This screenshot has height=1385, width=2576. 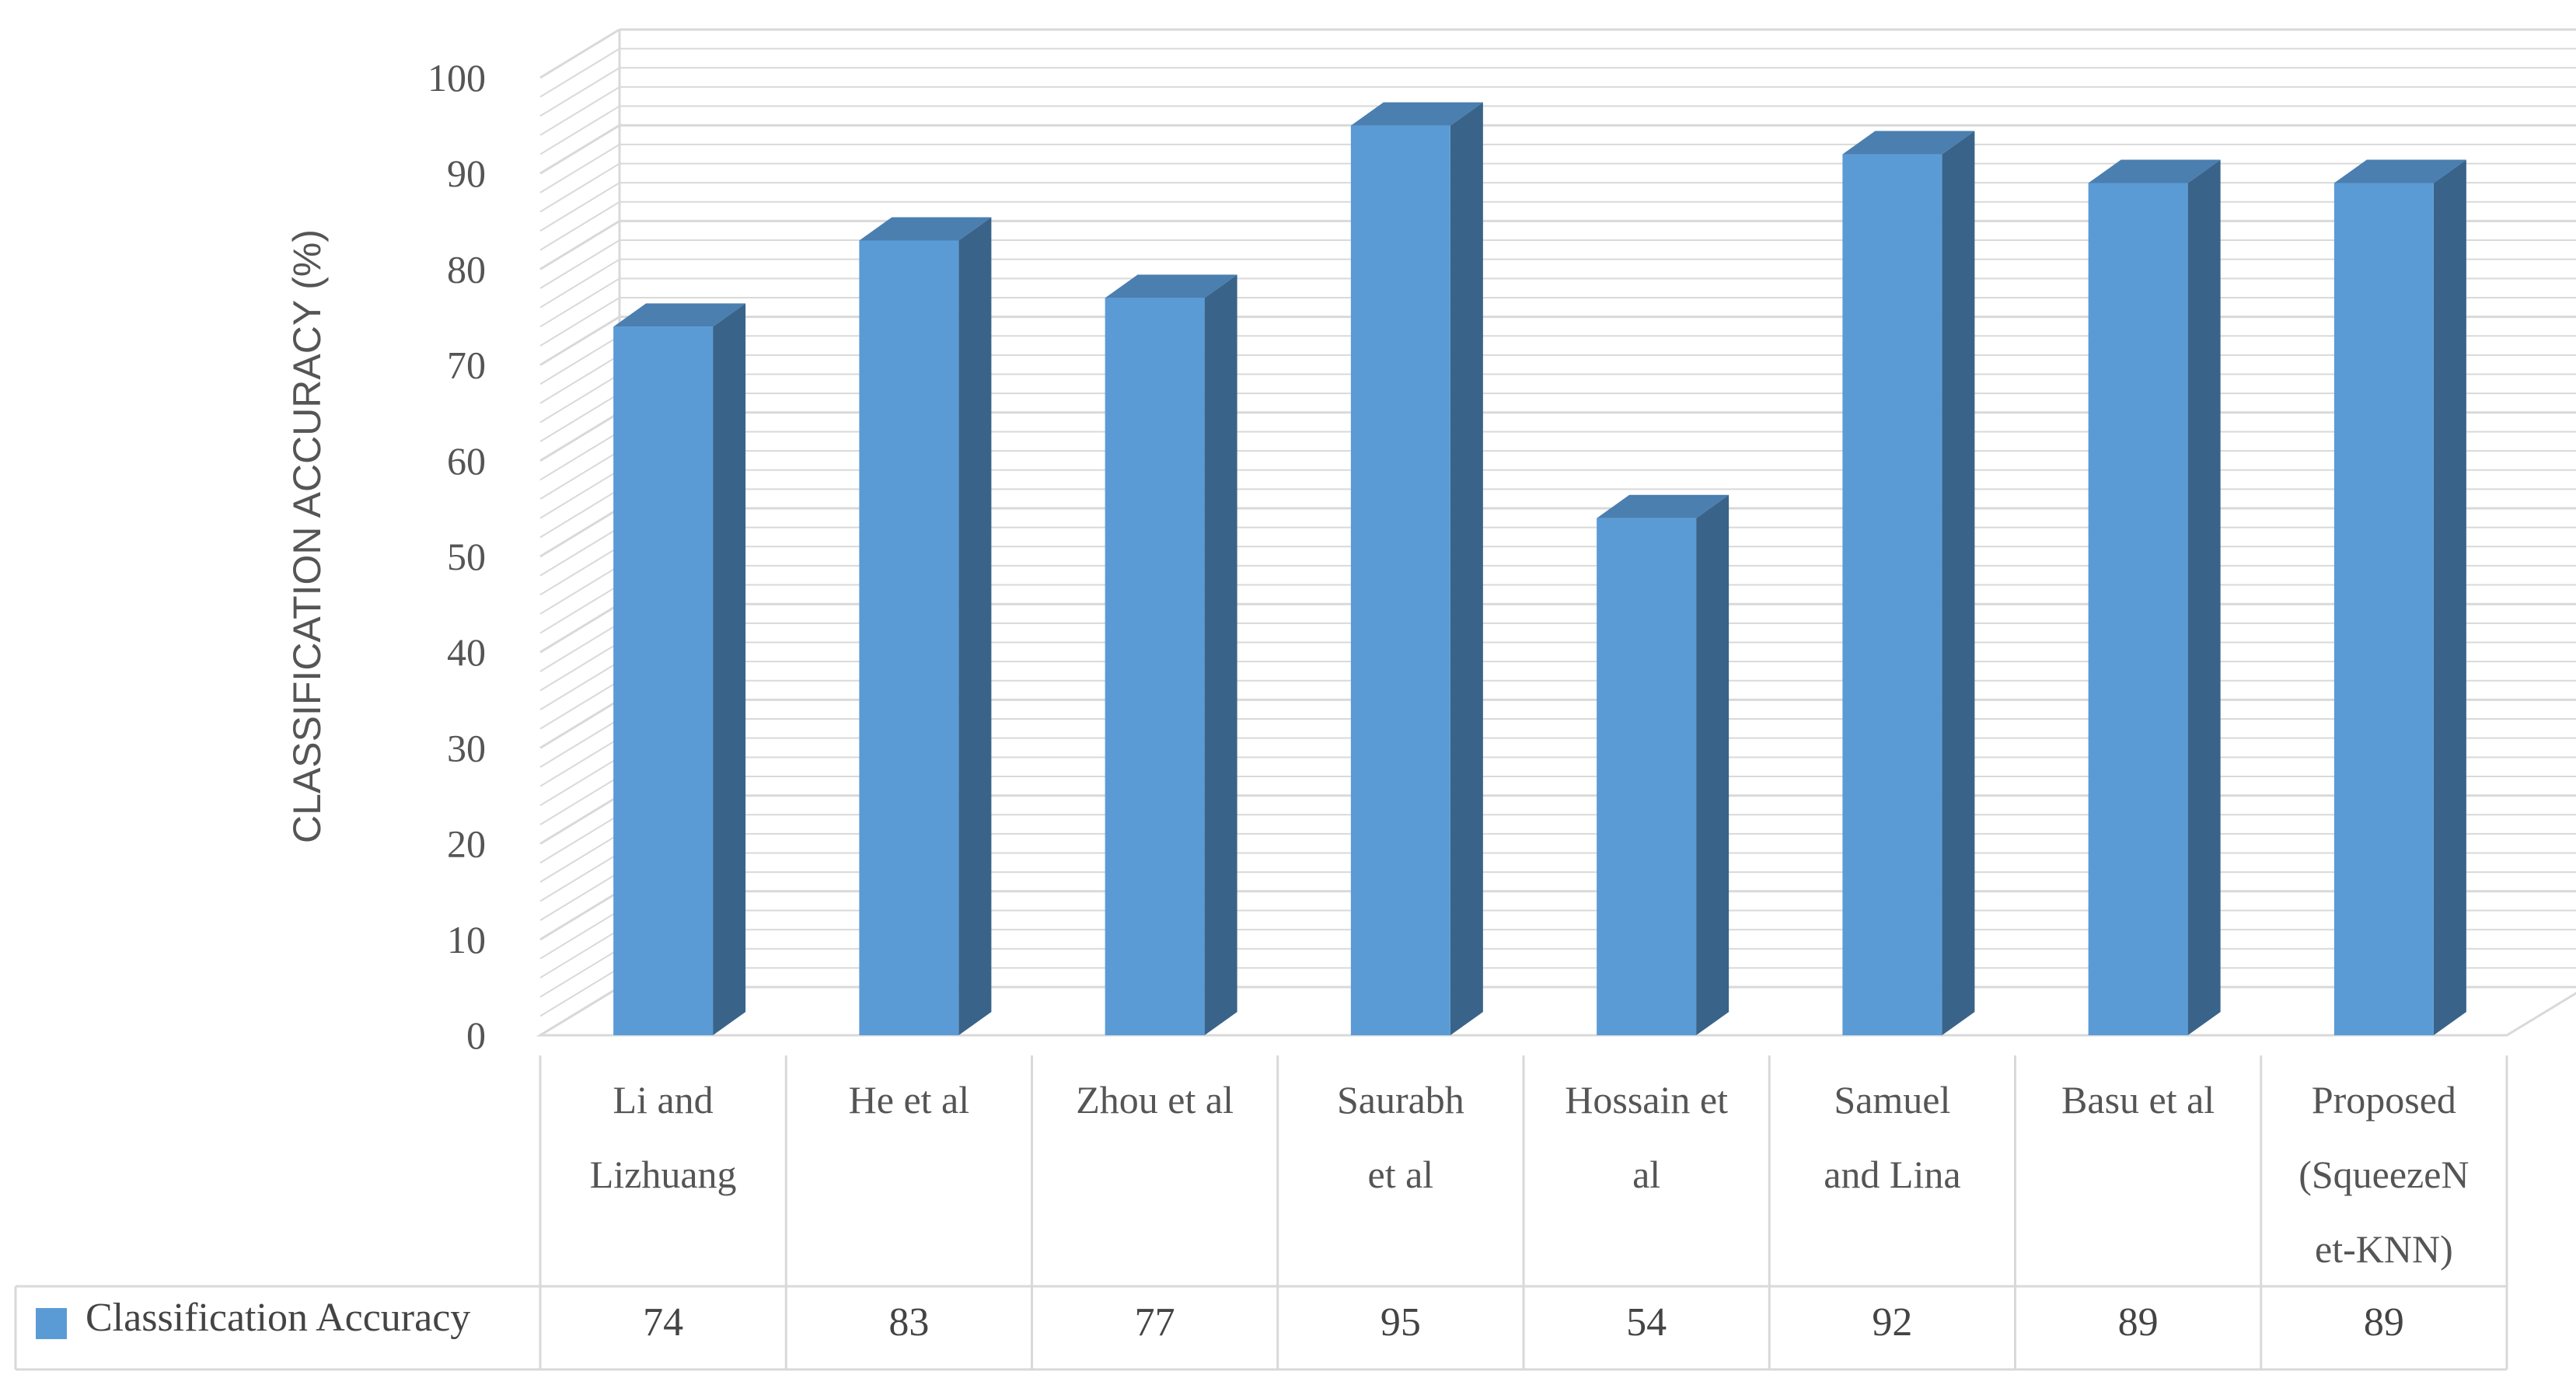 I want to click on category-label: Saurabh et al, so click(x=1401, y=1137).